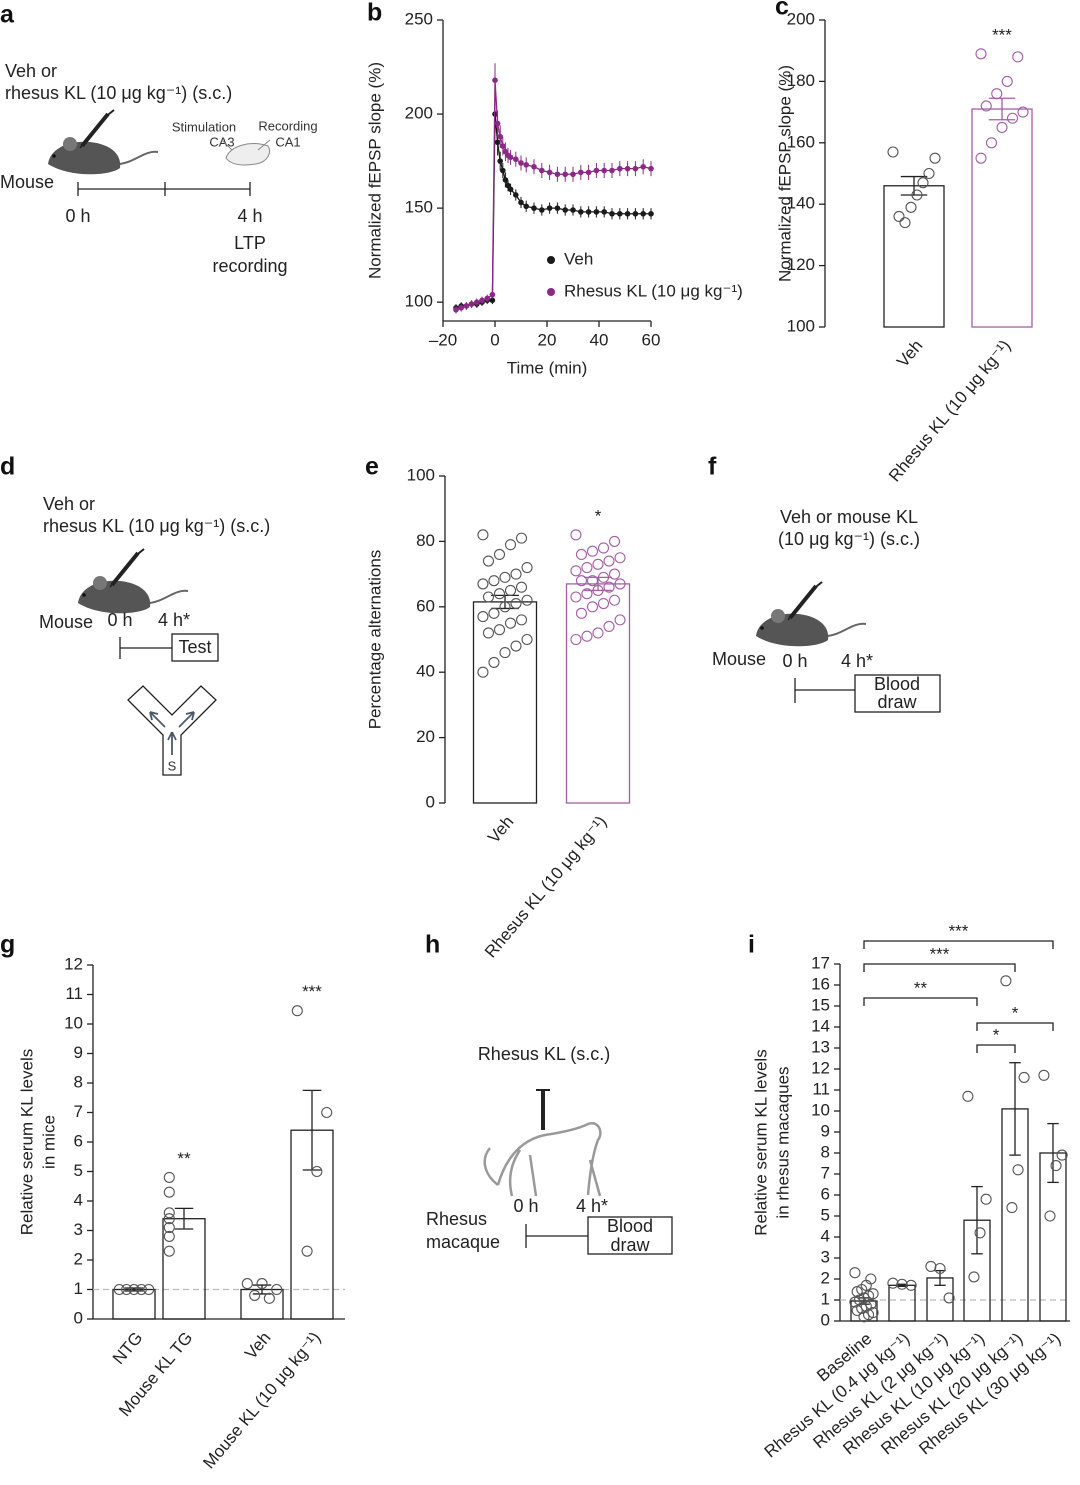 Image resolution: width=1080 pixels, height=1485 pixels. Describe the element at coordinates (287, 125) in the screenshot. I see `label: Recording` at that location.